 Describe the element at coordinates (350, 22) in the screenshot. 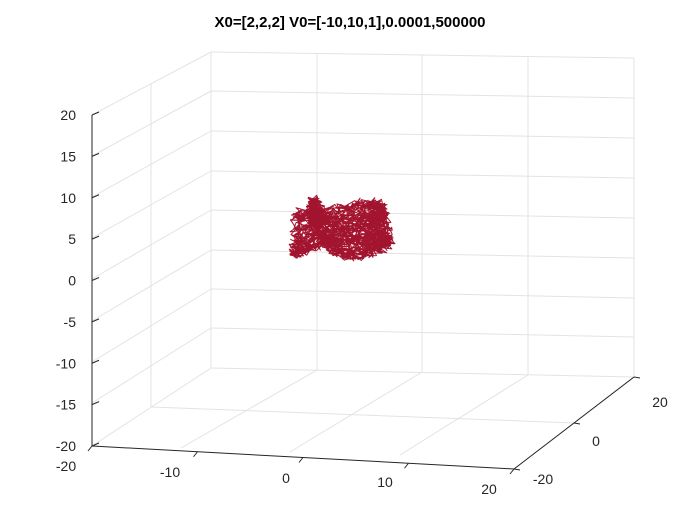

I see `chart-title: X0=[2,2,2] V0=[-10,10,1],0.0001,500000` at that location.